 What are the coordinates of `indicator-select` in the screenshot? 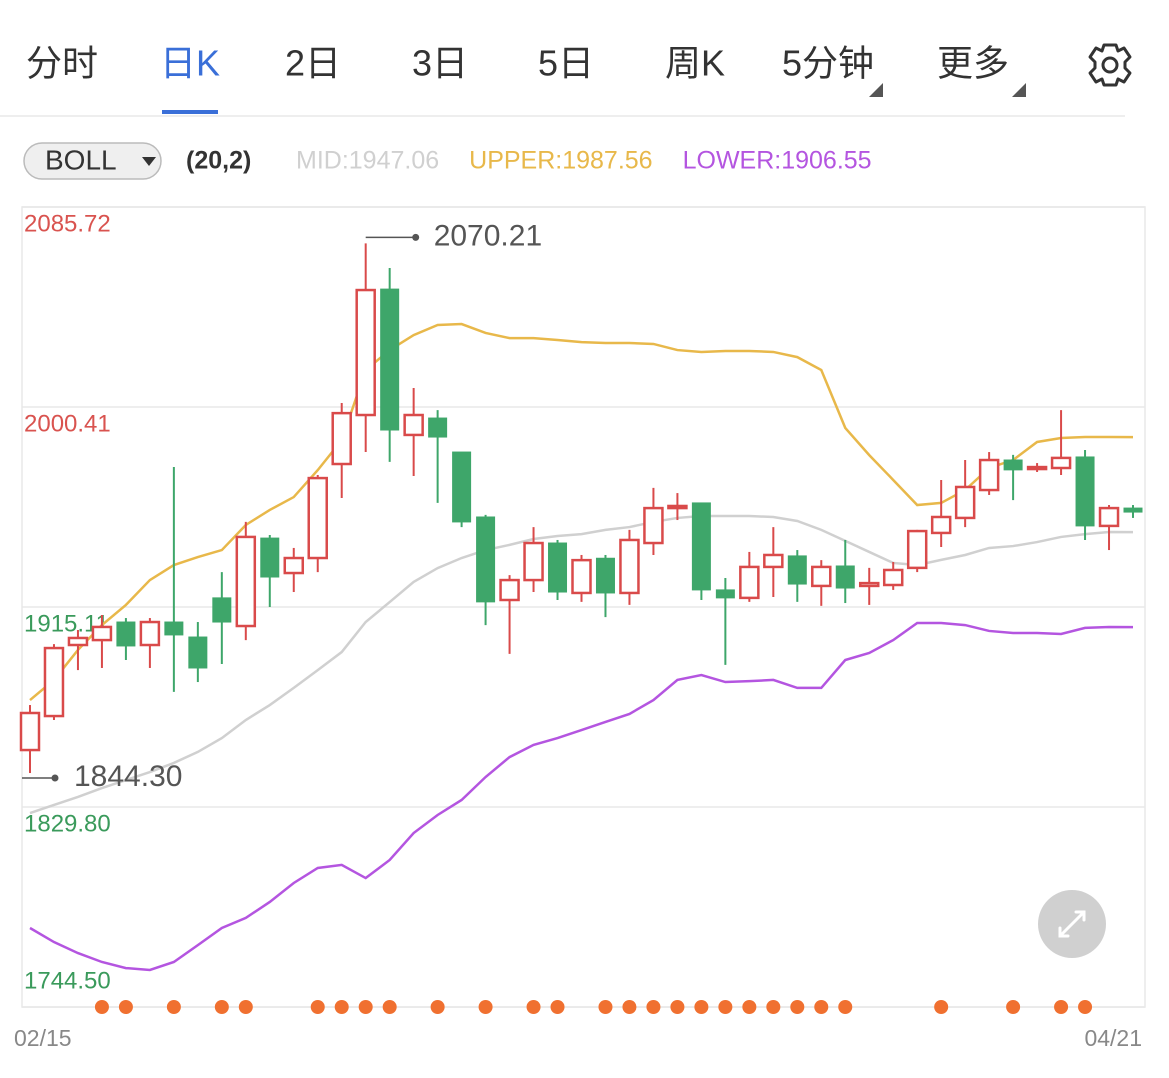 It's located at (92, 161).